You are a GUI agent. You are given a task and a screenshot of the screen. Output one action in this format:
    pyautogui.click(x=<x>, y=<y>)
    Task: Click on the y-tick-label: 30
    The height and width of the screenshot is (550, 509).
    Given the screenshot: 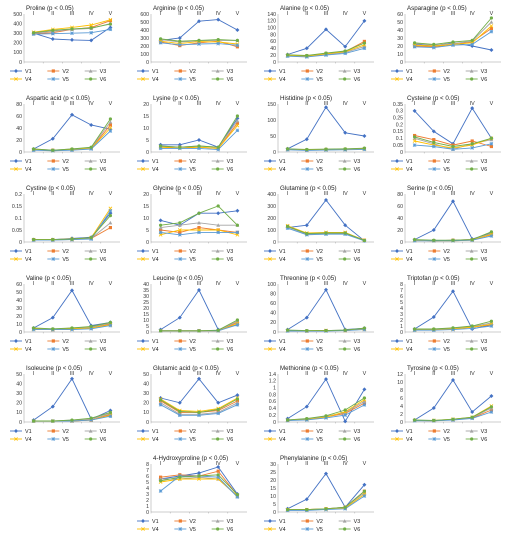 What is the action you would take?
    pyautogui.click(x=19, y=309)
    